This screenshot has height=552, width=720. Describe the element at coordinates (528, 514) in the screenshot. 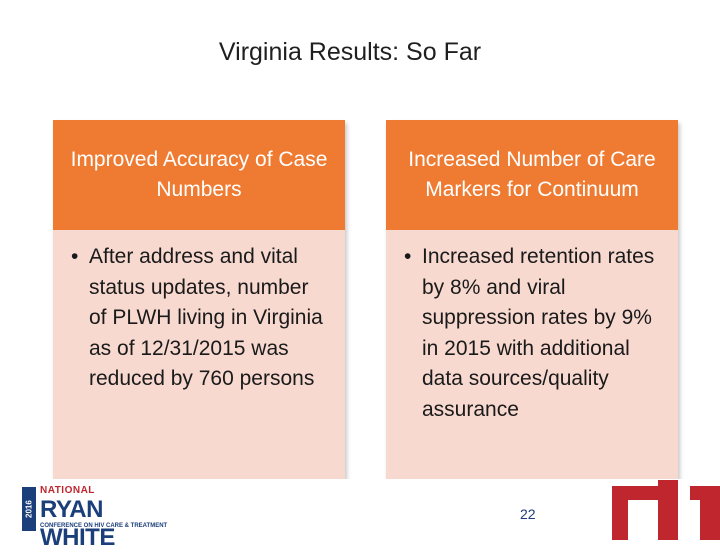

I see `page-number: 22` at that location.